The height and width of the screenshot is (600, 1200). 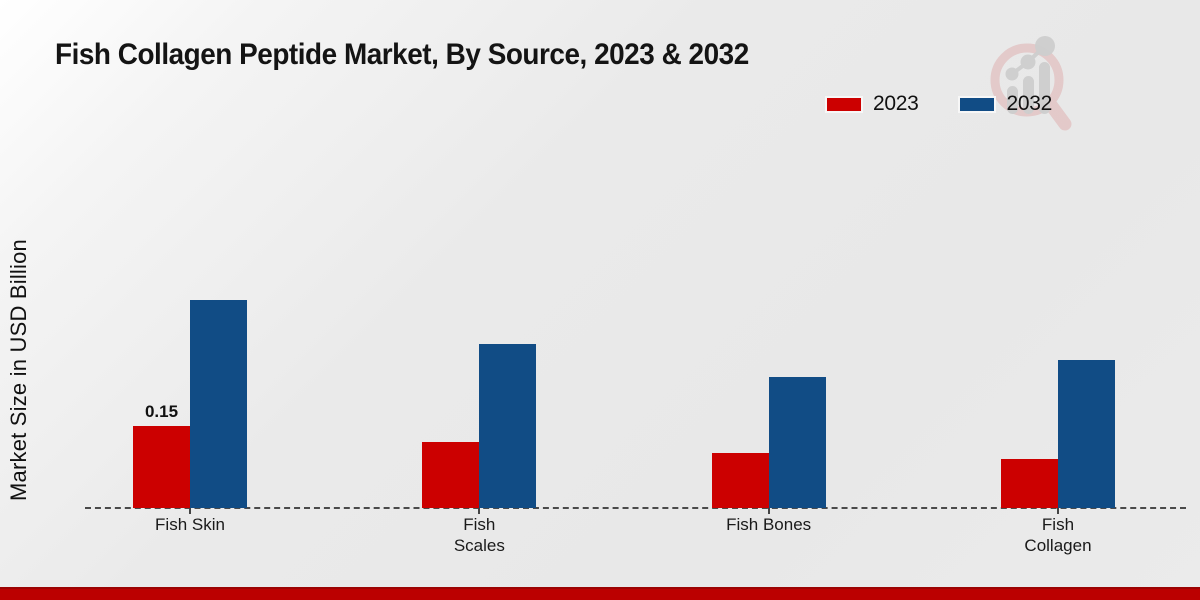 I want to click on legend-item-2032: 2032, so click(x=1006, y=104).